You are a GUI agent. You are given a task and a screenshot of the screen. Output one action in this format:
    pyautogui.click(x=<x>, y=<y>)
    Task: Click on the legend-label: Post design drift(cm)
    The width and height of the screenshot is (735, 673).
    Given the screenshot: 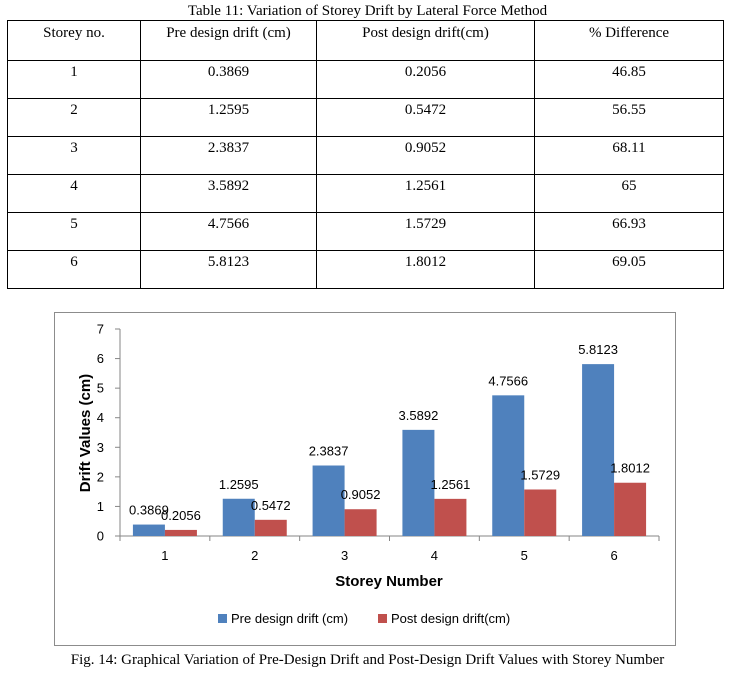 What is the action you would take?
    pyautogui.click(x=450, y=618)
    